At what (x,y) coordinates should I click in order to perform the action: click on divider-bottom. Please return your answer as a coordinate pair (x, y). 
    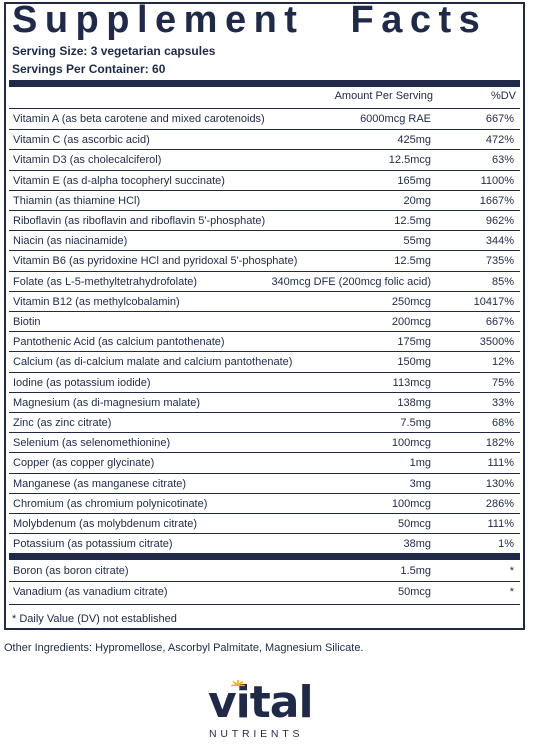
    Looking at the image, I should click on (264, 556).